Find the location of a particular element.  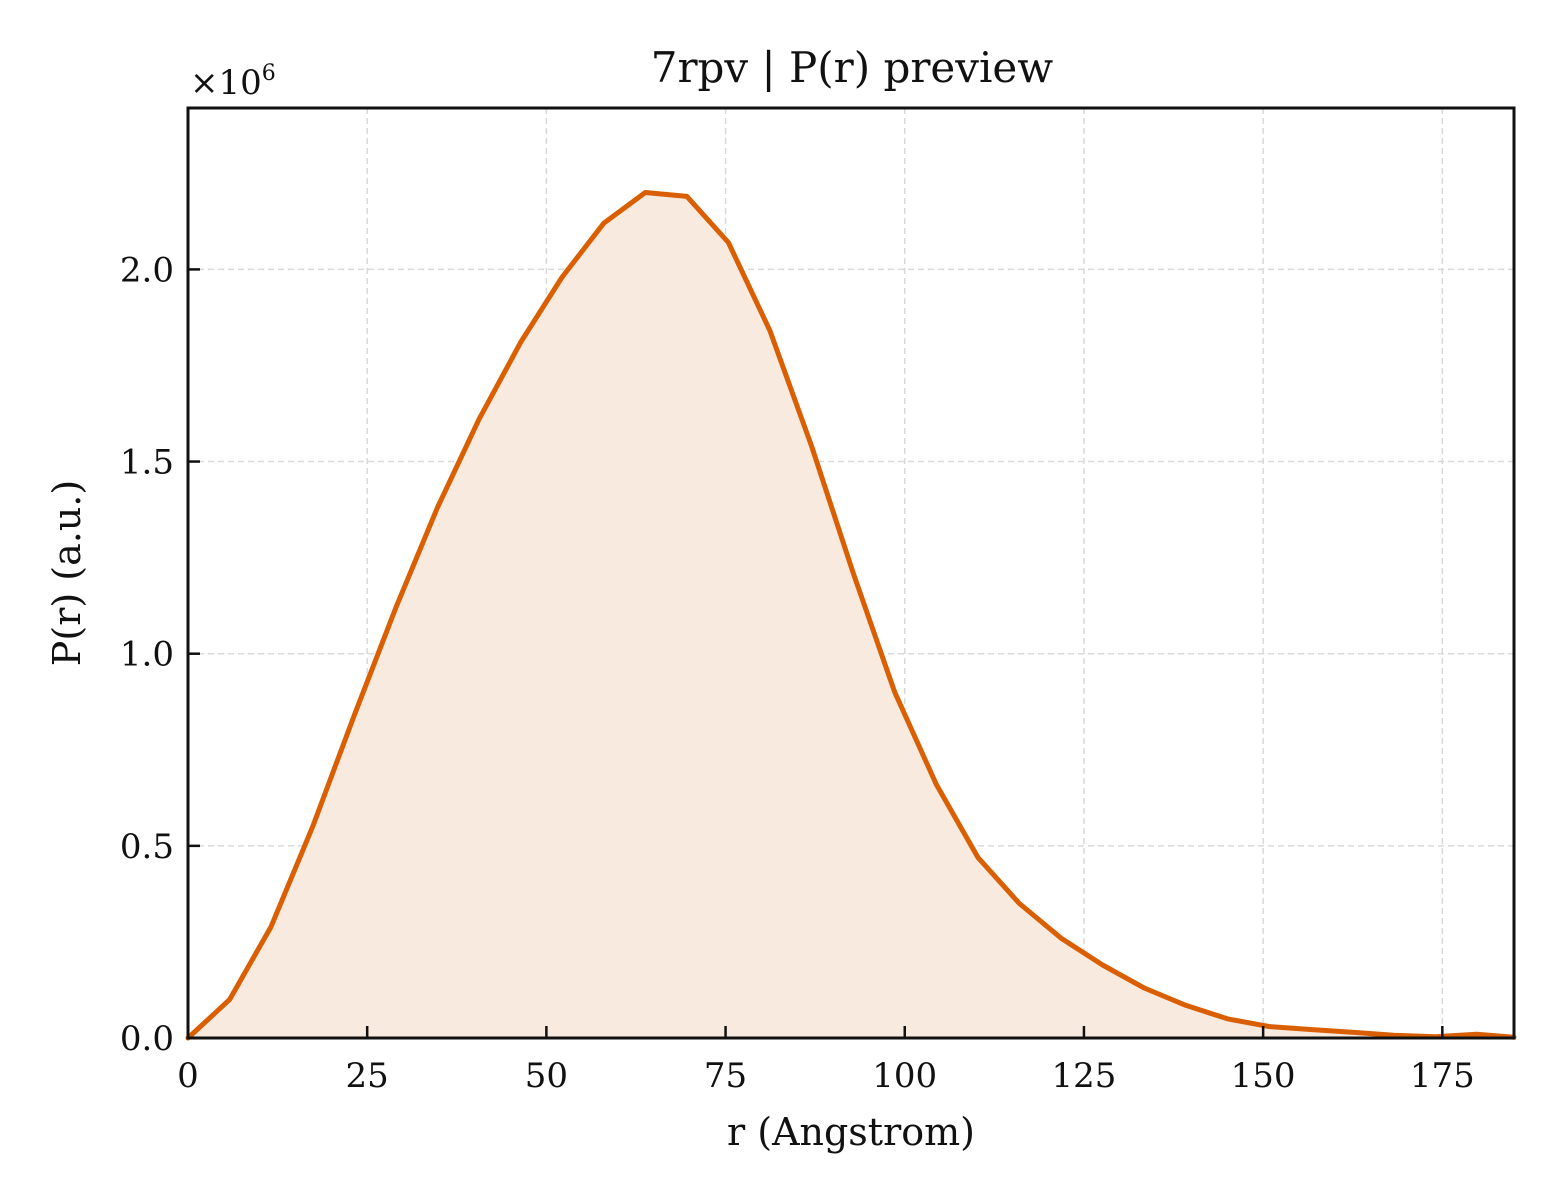

x-tick-label: 0 is located at coordinates (188, 1076).